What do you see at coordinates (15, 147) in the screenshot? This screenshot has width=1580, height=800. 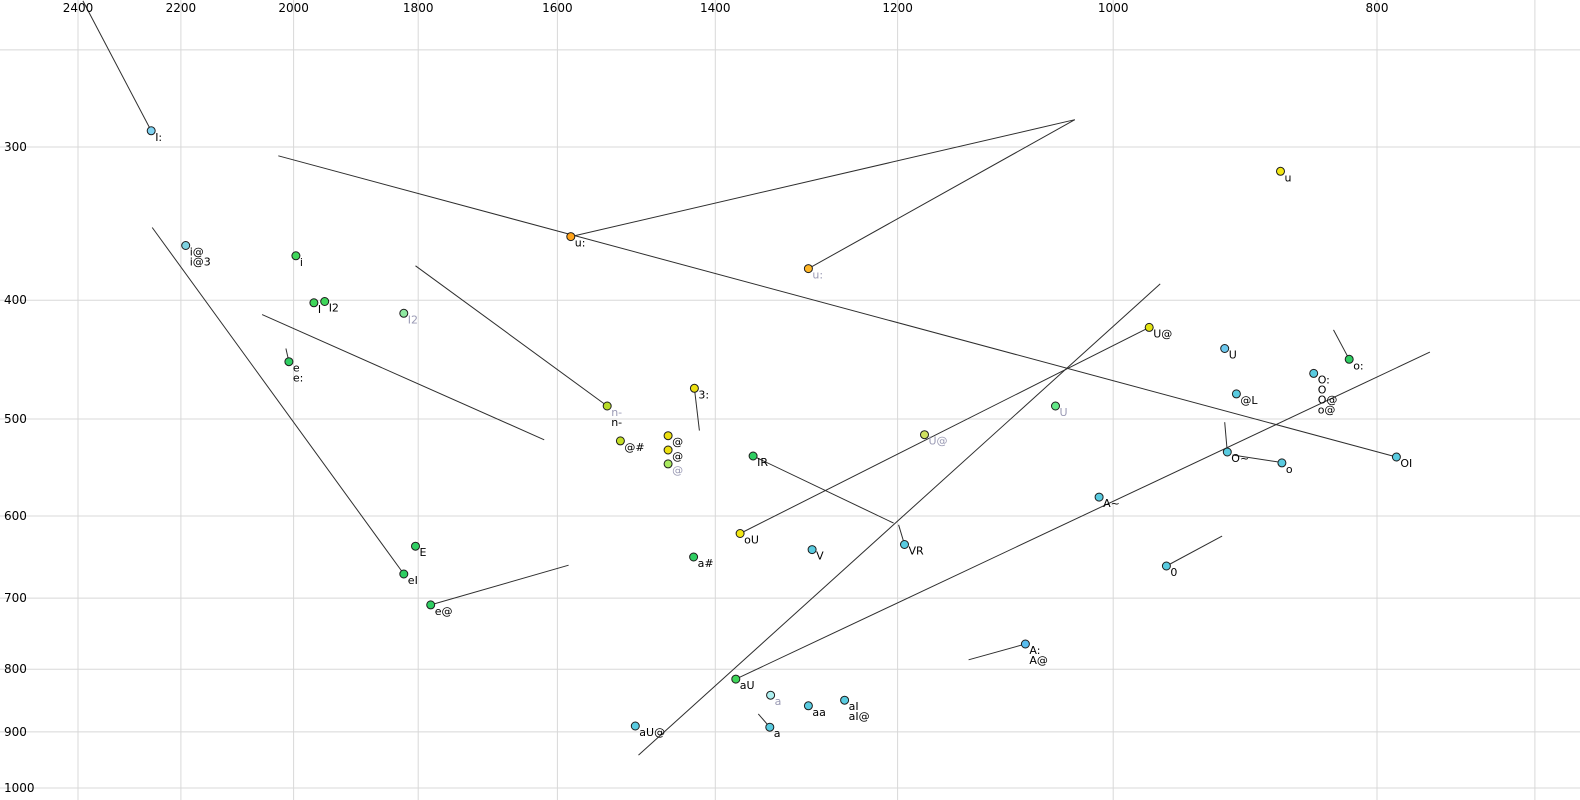 I see `y-tick-label: 300` at bounding box center [15, 147].